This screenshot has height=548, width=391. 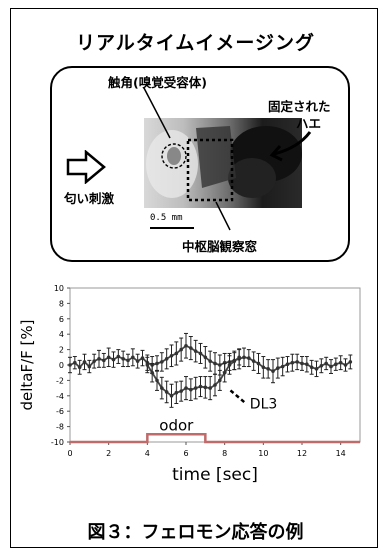 What do you see at coordinates (69, 453) in the screenshot?
I see `x-tick-label: 0` at bounding box center [69, 453].